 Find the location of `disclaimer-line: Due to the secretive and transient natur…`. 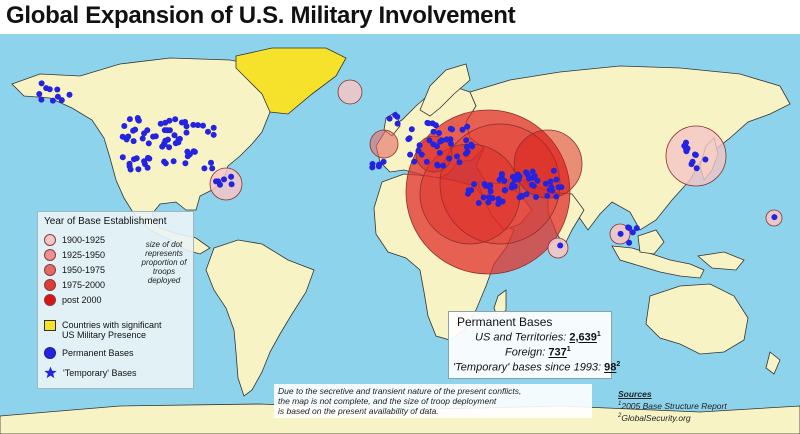

disclaimer-line: Due to the secretive and transient natur… is located at coordinates (400, 391).